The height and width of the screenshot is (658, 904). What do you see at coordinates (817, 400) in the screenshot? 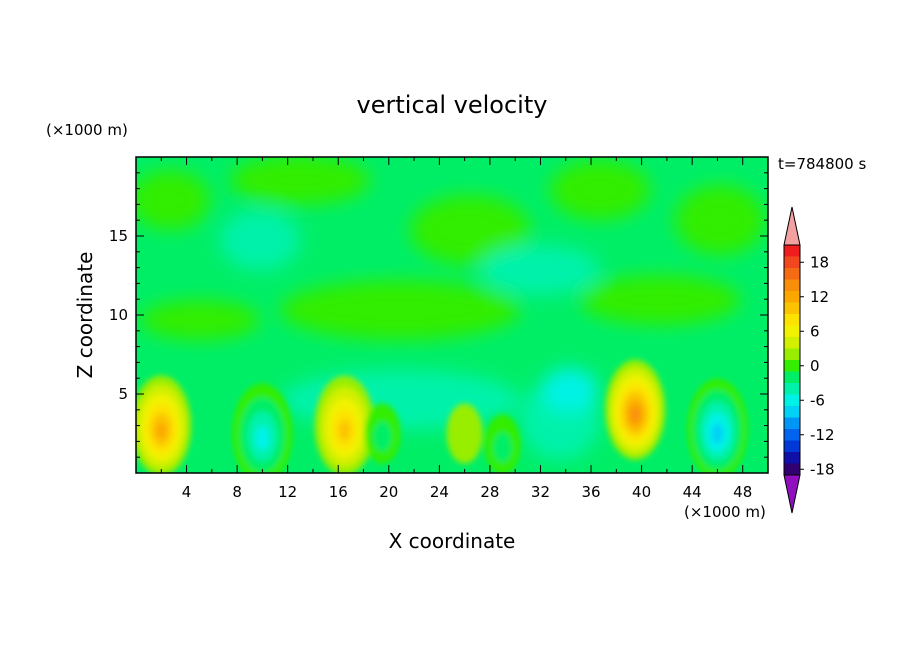
I see `colorbar-label: -6` at bounding box center [817, 400].